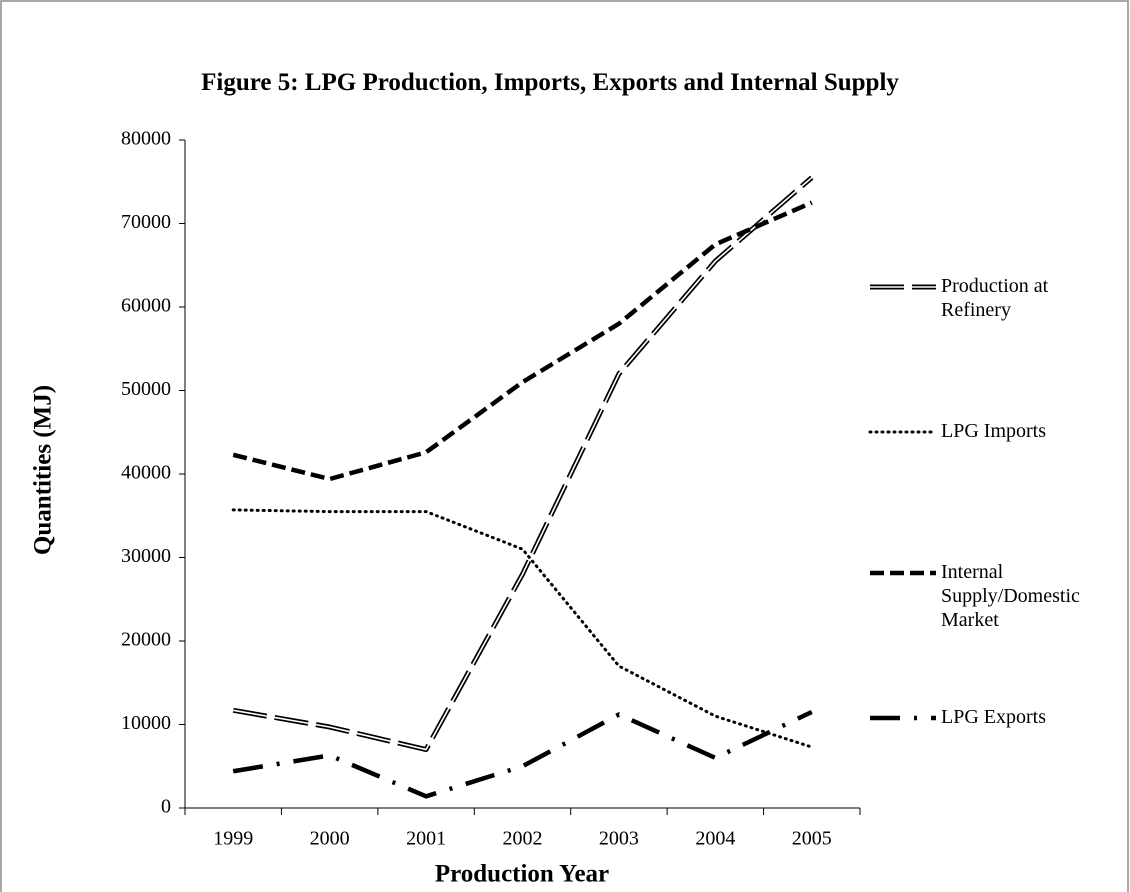 The height and width of the screenshot is (892, 1130). Describe the element at coordinates (43, 470) in the screenshot. I see `y-axis-title: Quantities (MJ)` at that location.